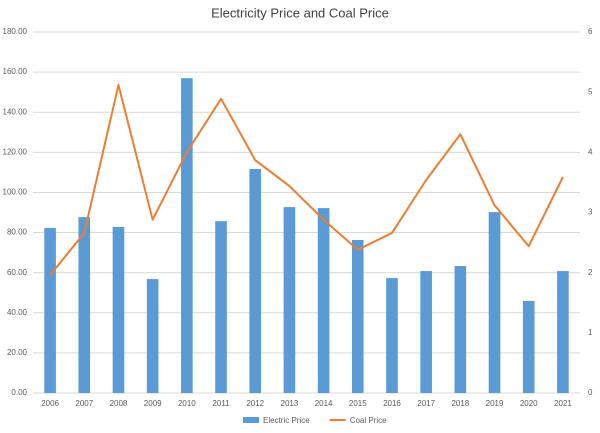 The width and height of the screenshot is (600, 433). What do you see at coordinates (153, 403) in the screenshot?
I see `x-tick-label: 2009` at bounding box center [153, 403].